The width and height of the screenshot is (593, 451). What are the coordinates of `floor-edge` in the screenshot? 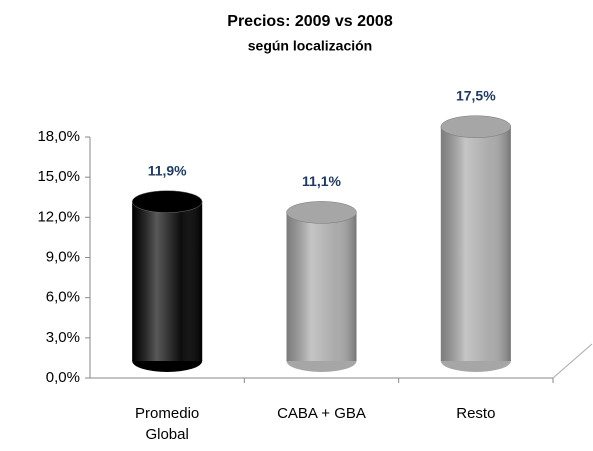 It's located at (572, 361).